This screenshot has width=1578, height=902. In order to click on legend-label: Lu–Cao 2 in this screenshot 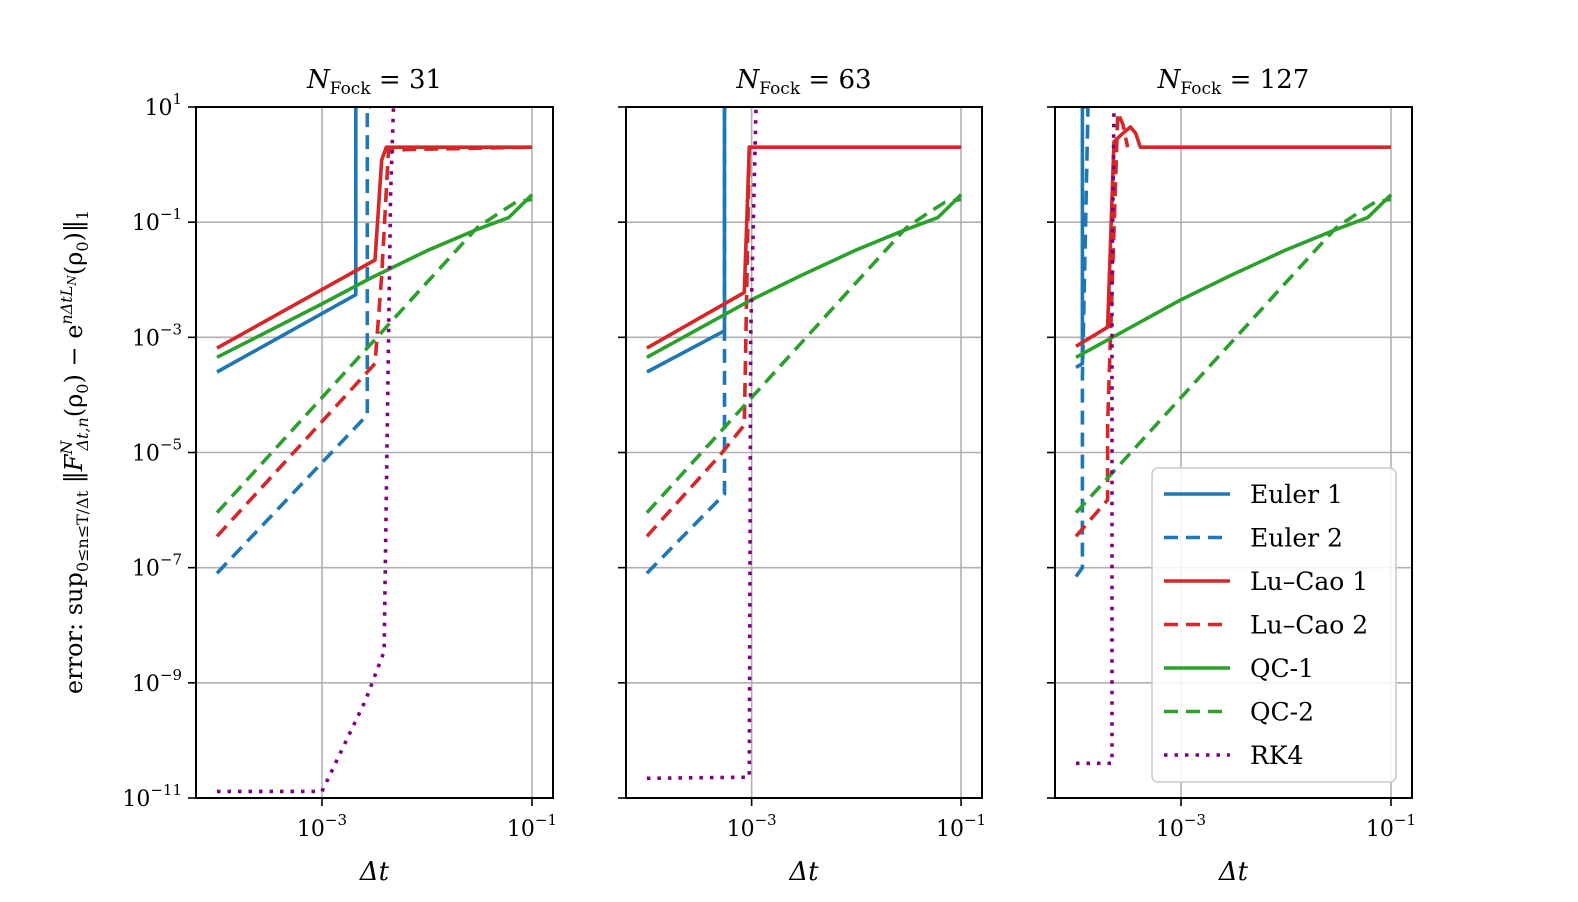, I will do `click(1309, 625)`.